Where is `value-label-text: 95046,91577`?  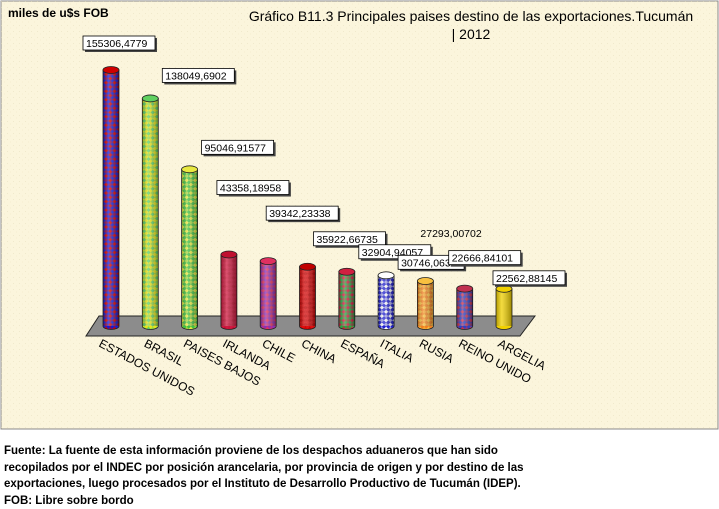
value-label-text: 95046,91577 is located at coordinates (235, 148).